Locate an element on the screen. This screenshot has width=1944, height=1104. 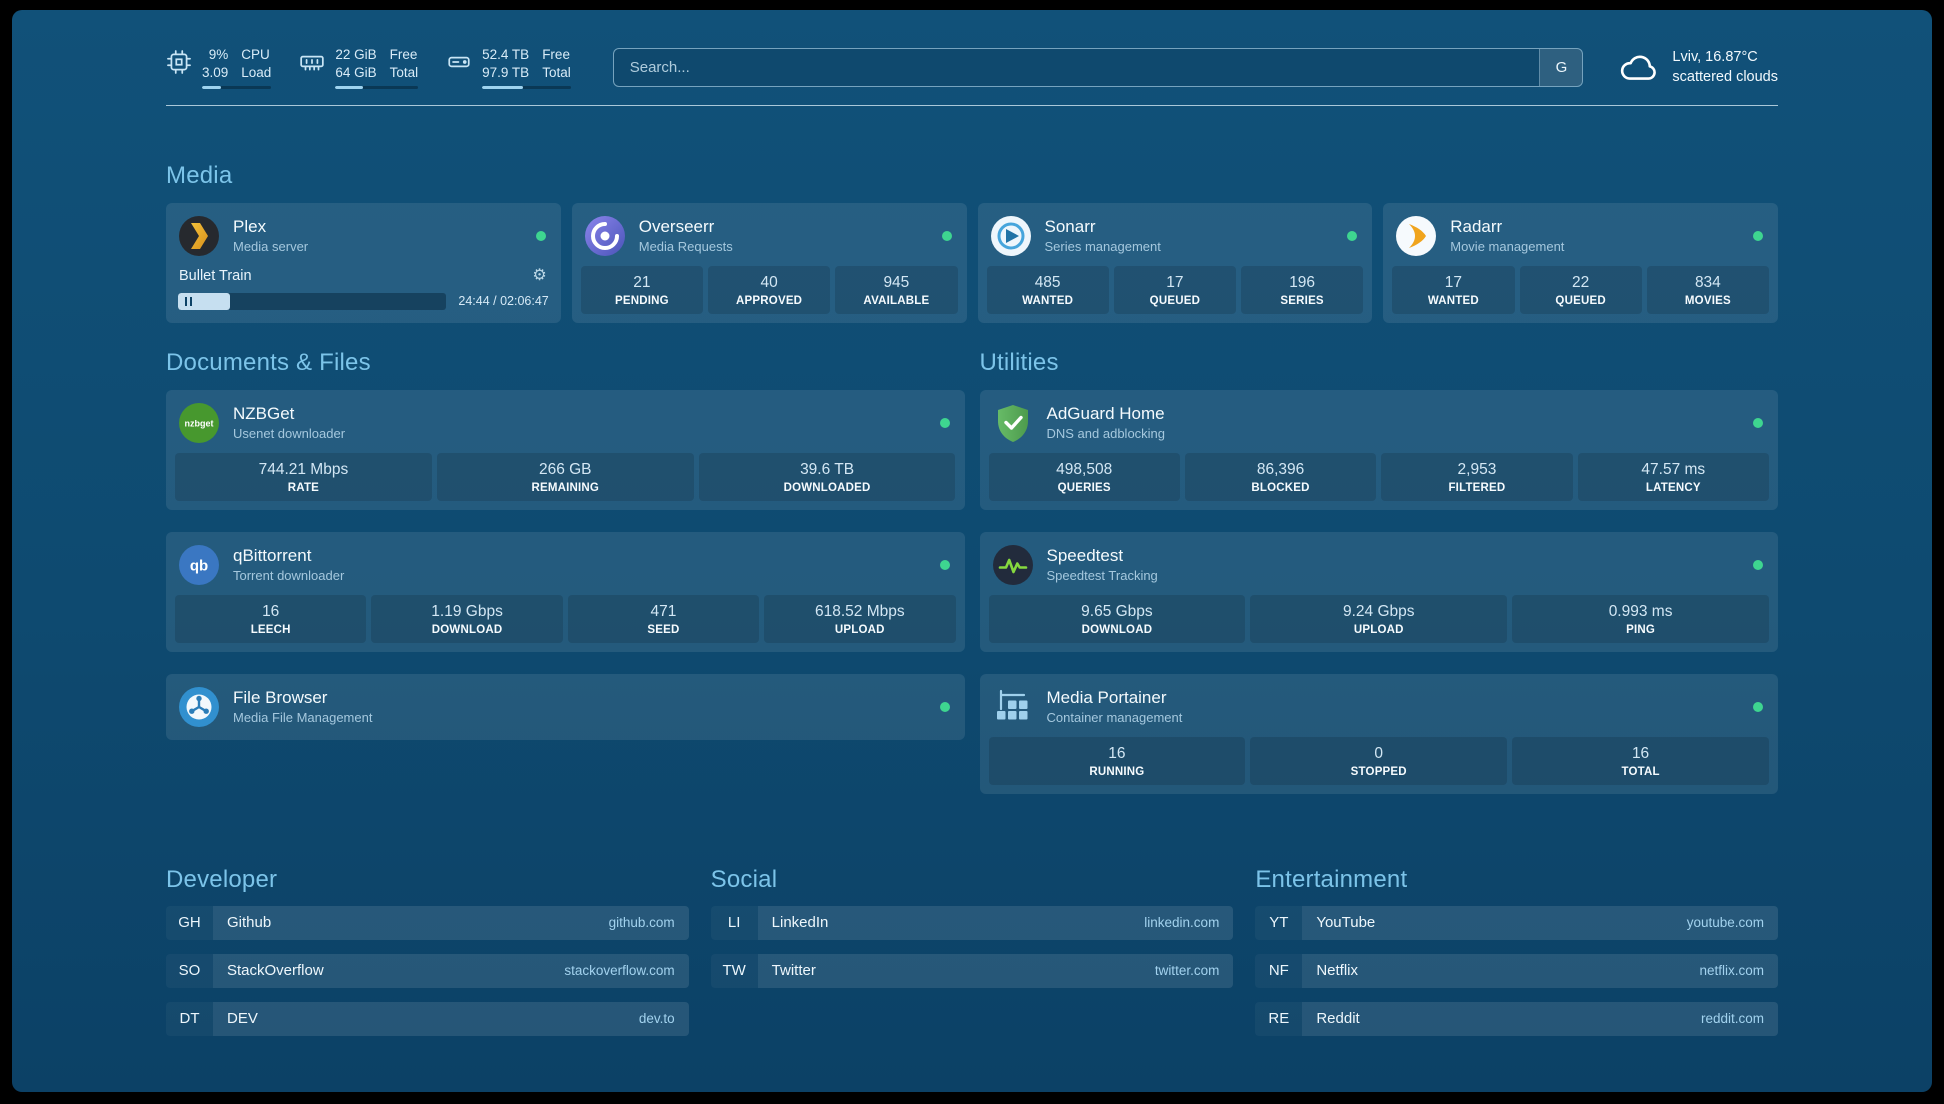
search-bar: G is located at coordinates (1098, 67).